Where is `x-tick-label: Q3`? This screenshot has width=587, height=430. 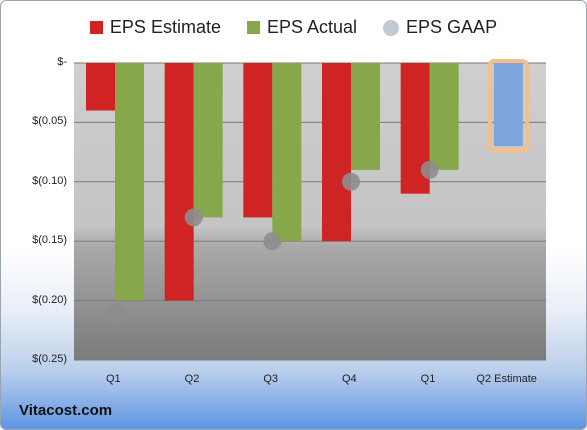
x-tick-label: Q3 is located at coordinates (270, 379).